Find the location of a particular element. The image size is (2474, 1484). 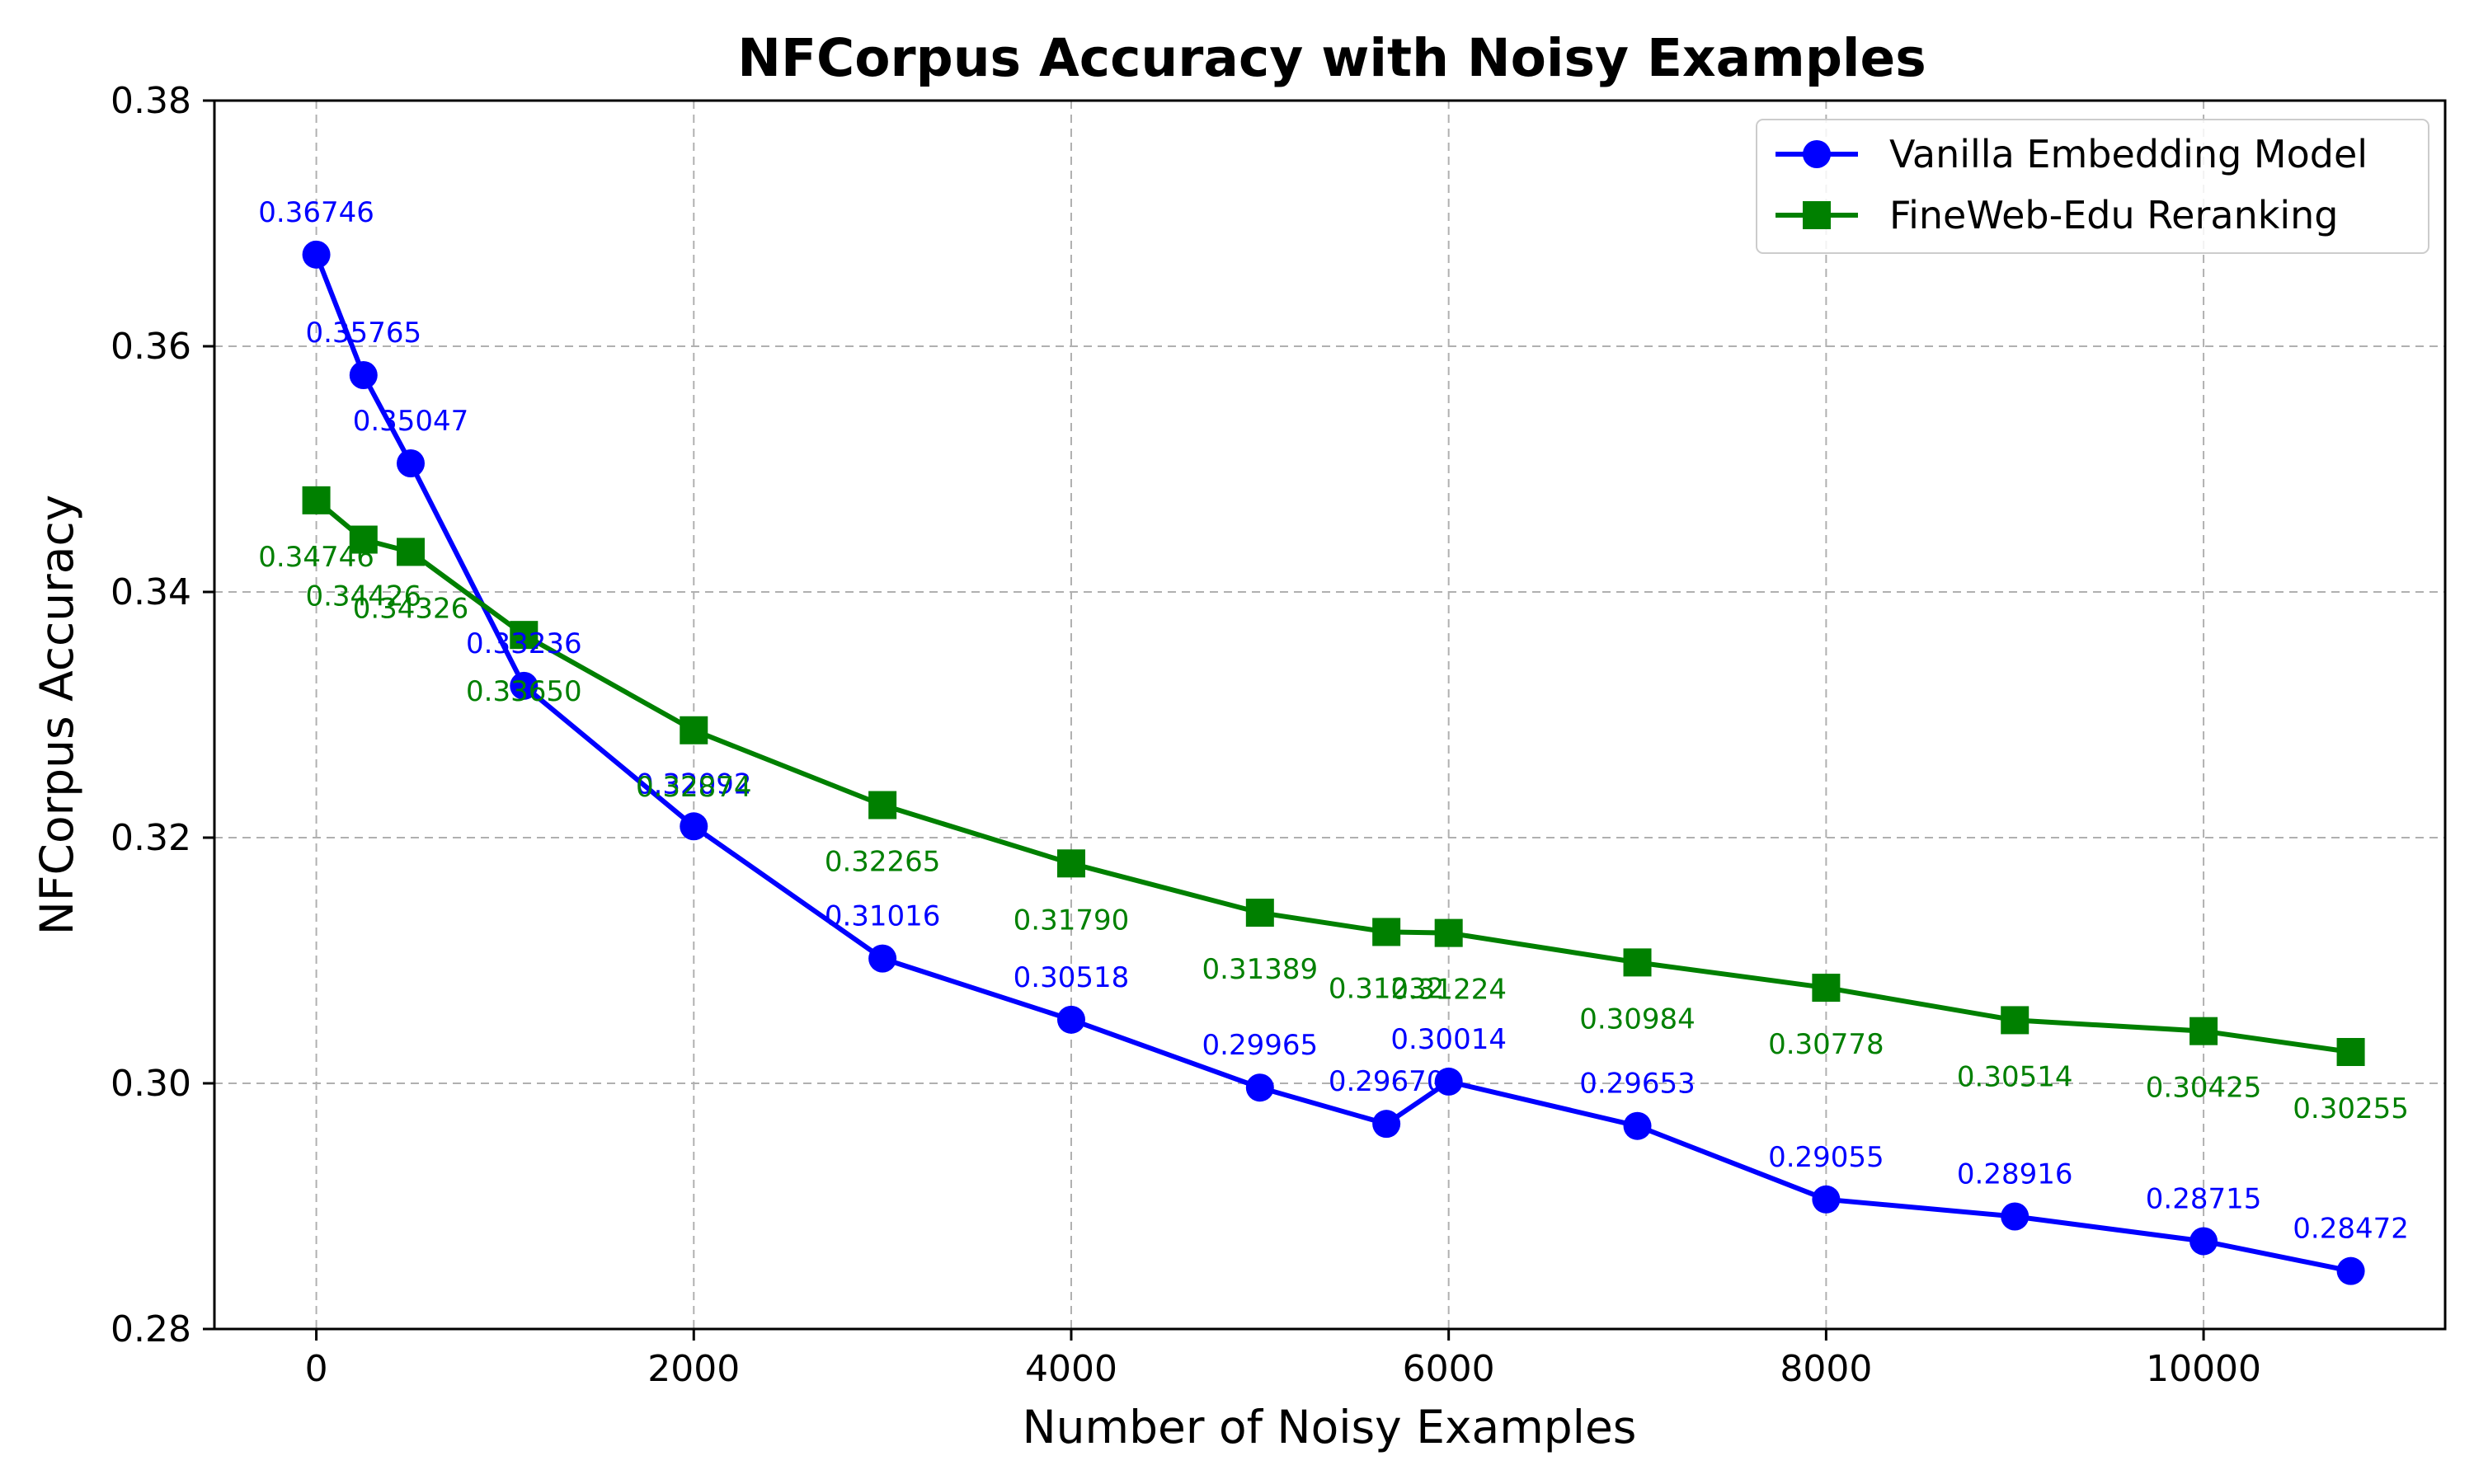

data-label-vanilla: 0.28916 is located at coordinates (2015, 1174).